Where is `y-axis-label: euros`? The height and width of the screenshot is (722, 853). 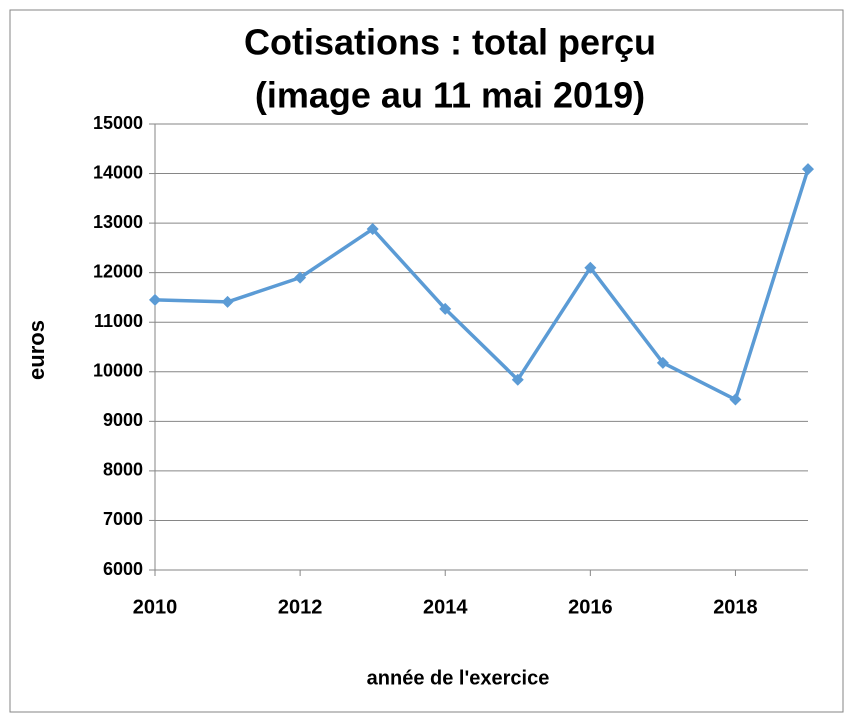
y-axis-label: euros is located at coordinates (36, 350).